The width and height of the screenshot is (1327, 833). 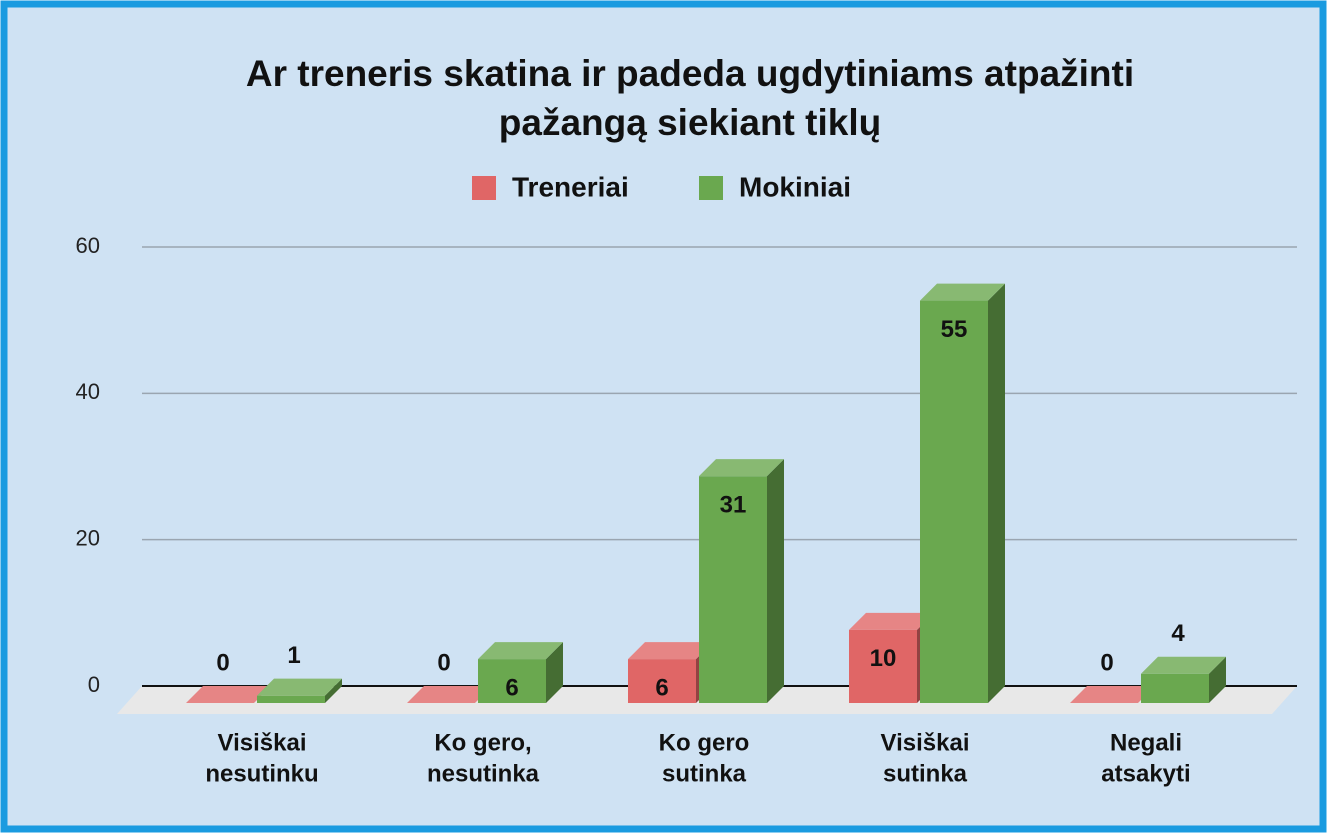 What do you see at coordinates (483, 773) in the screenshot?
I see `x-tick-label: nesutinka` at bounding box center [483, 773].